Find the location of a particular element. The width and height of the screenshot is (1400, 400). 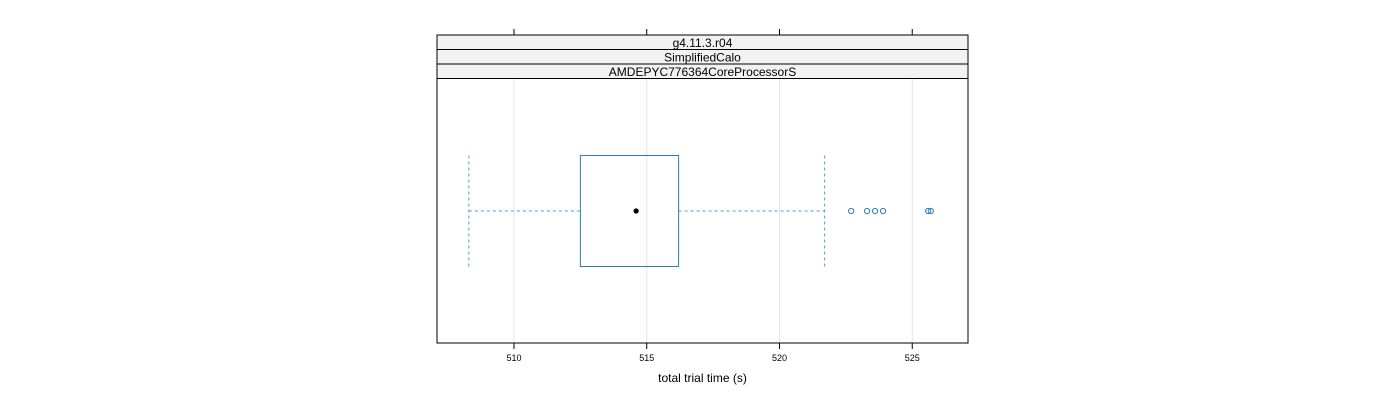

box-and-whiskers is located at coordinates (647, 211).